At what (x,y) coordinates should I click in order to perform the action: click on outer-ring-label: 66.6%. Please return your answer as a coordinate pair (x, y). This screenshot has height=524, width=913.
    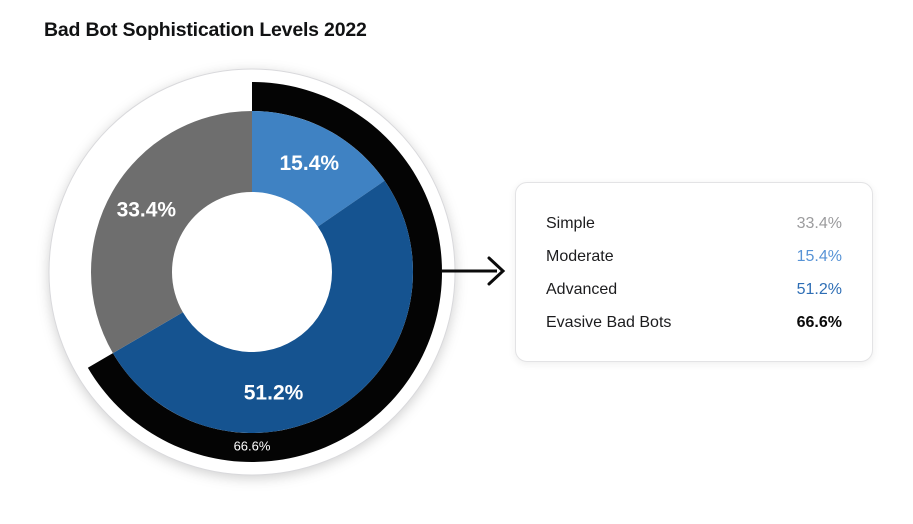
    Looking at the image, I should click on (252, 445).